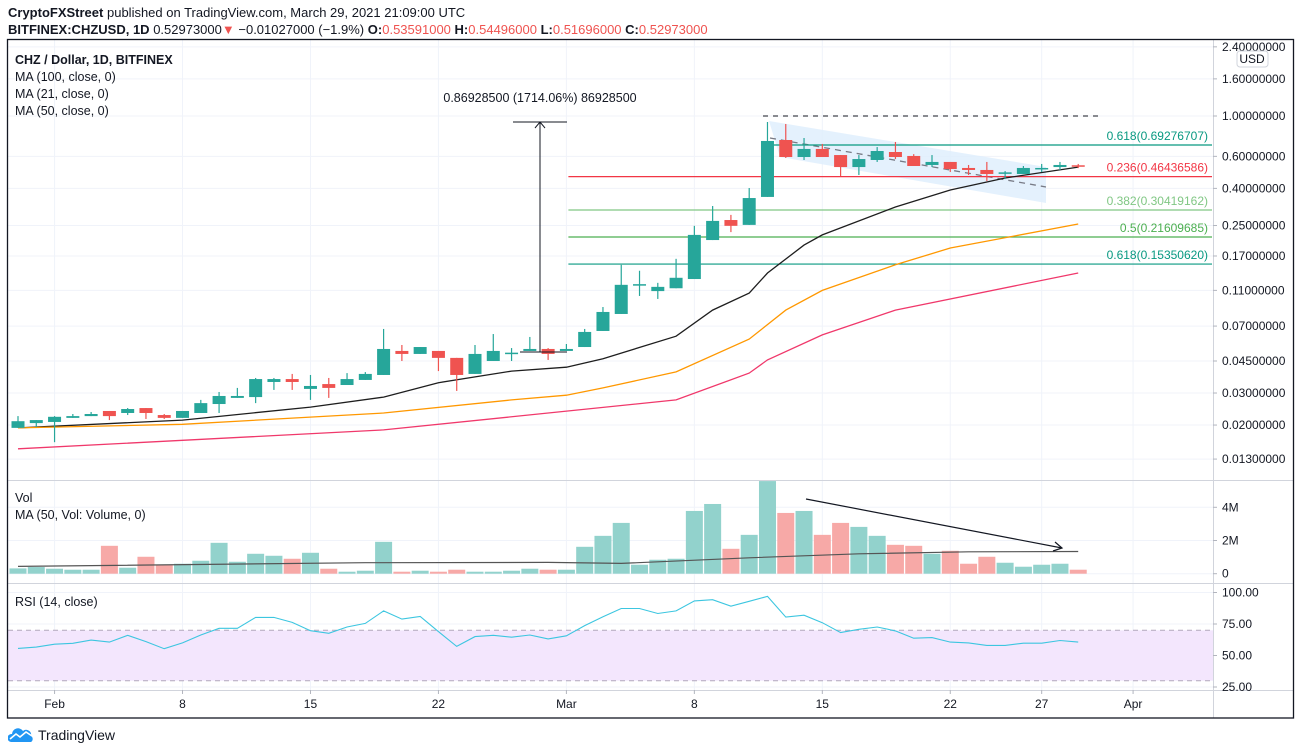 The width and height of the screenshot is (1301, 755). What do you see at coordinates (1237, 656) in the screenshot?
I see `rsi-axis-label: 50.00` at bounding box center [1237, 656].